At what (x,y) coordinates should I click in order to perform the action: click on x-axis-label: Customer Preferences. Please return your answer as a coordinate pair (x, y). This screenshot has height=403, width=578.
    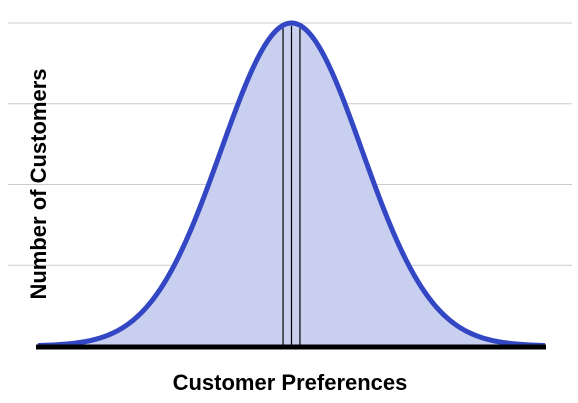
    Looking at the image, I should click on (290, 382).